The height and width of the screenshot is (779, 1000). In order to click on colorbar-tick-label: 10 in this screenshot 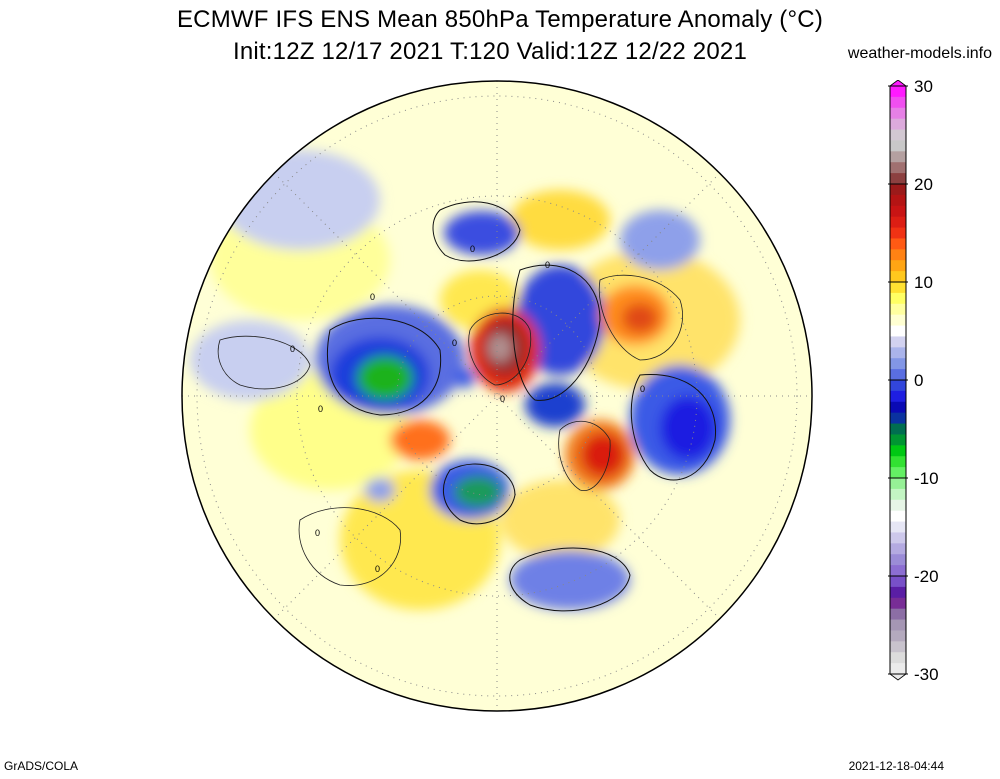, I will do `click(923, 282)`.